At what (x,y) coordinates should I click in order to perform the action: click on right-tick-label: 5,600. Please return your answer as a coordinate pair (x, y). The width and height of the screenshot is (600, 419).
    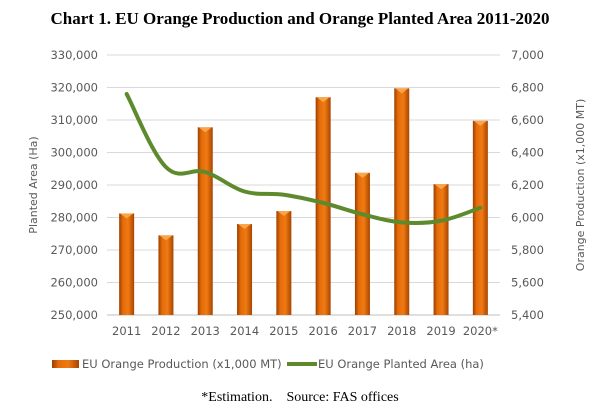
    Looking at the image, I should click on (527, 283).